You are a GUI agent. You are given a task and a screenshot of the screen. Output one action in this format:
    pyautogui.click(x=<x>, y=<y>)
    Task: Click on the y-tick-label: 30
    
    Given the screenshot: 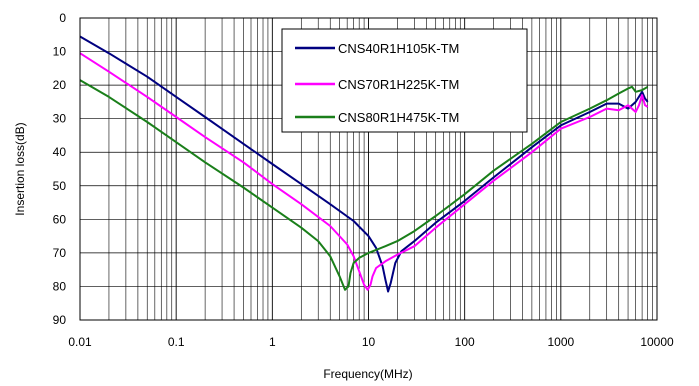 What is the action you would take?
    pyautogui.click(x=60, y=119)
    